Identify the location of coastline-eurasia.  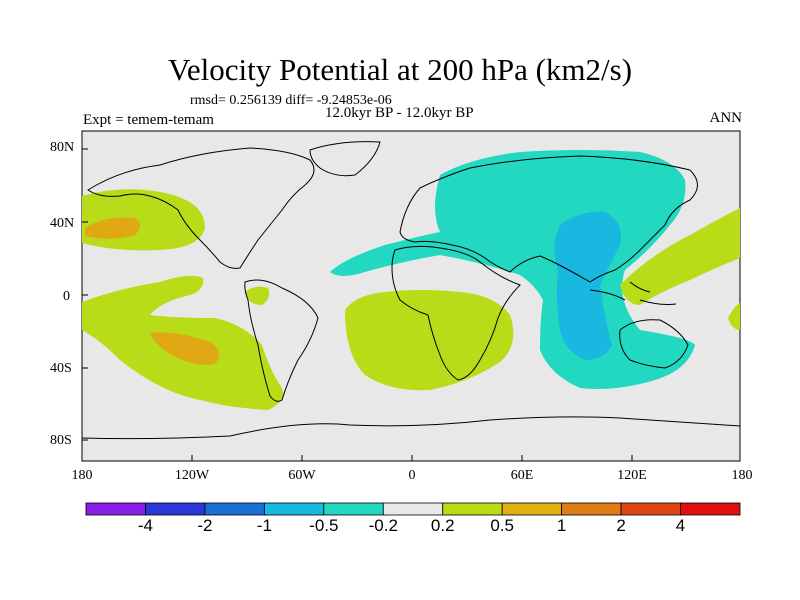
(548, 219).